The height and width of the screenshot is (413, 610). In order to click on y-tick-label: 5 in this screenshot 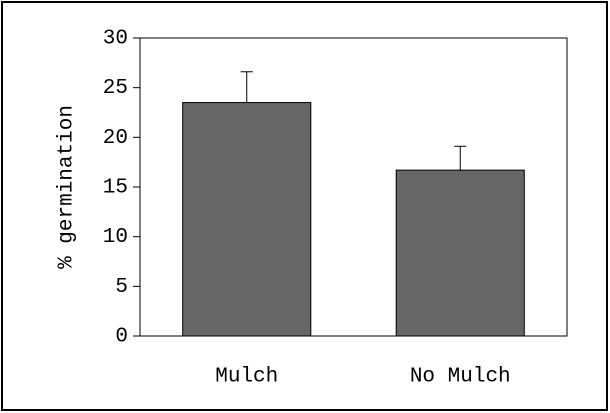, I will do `click(121, 287)`.